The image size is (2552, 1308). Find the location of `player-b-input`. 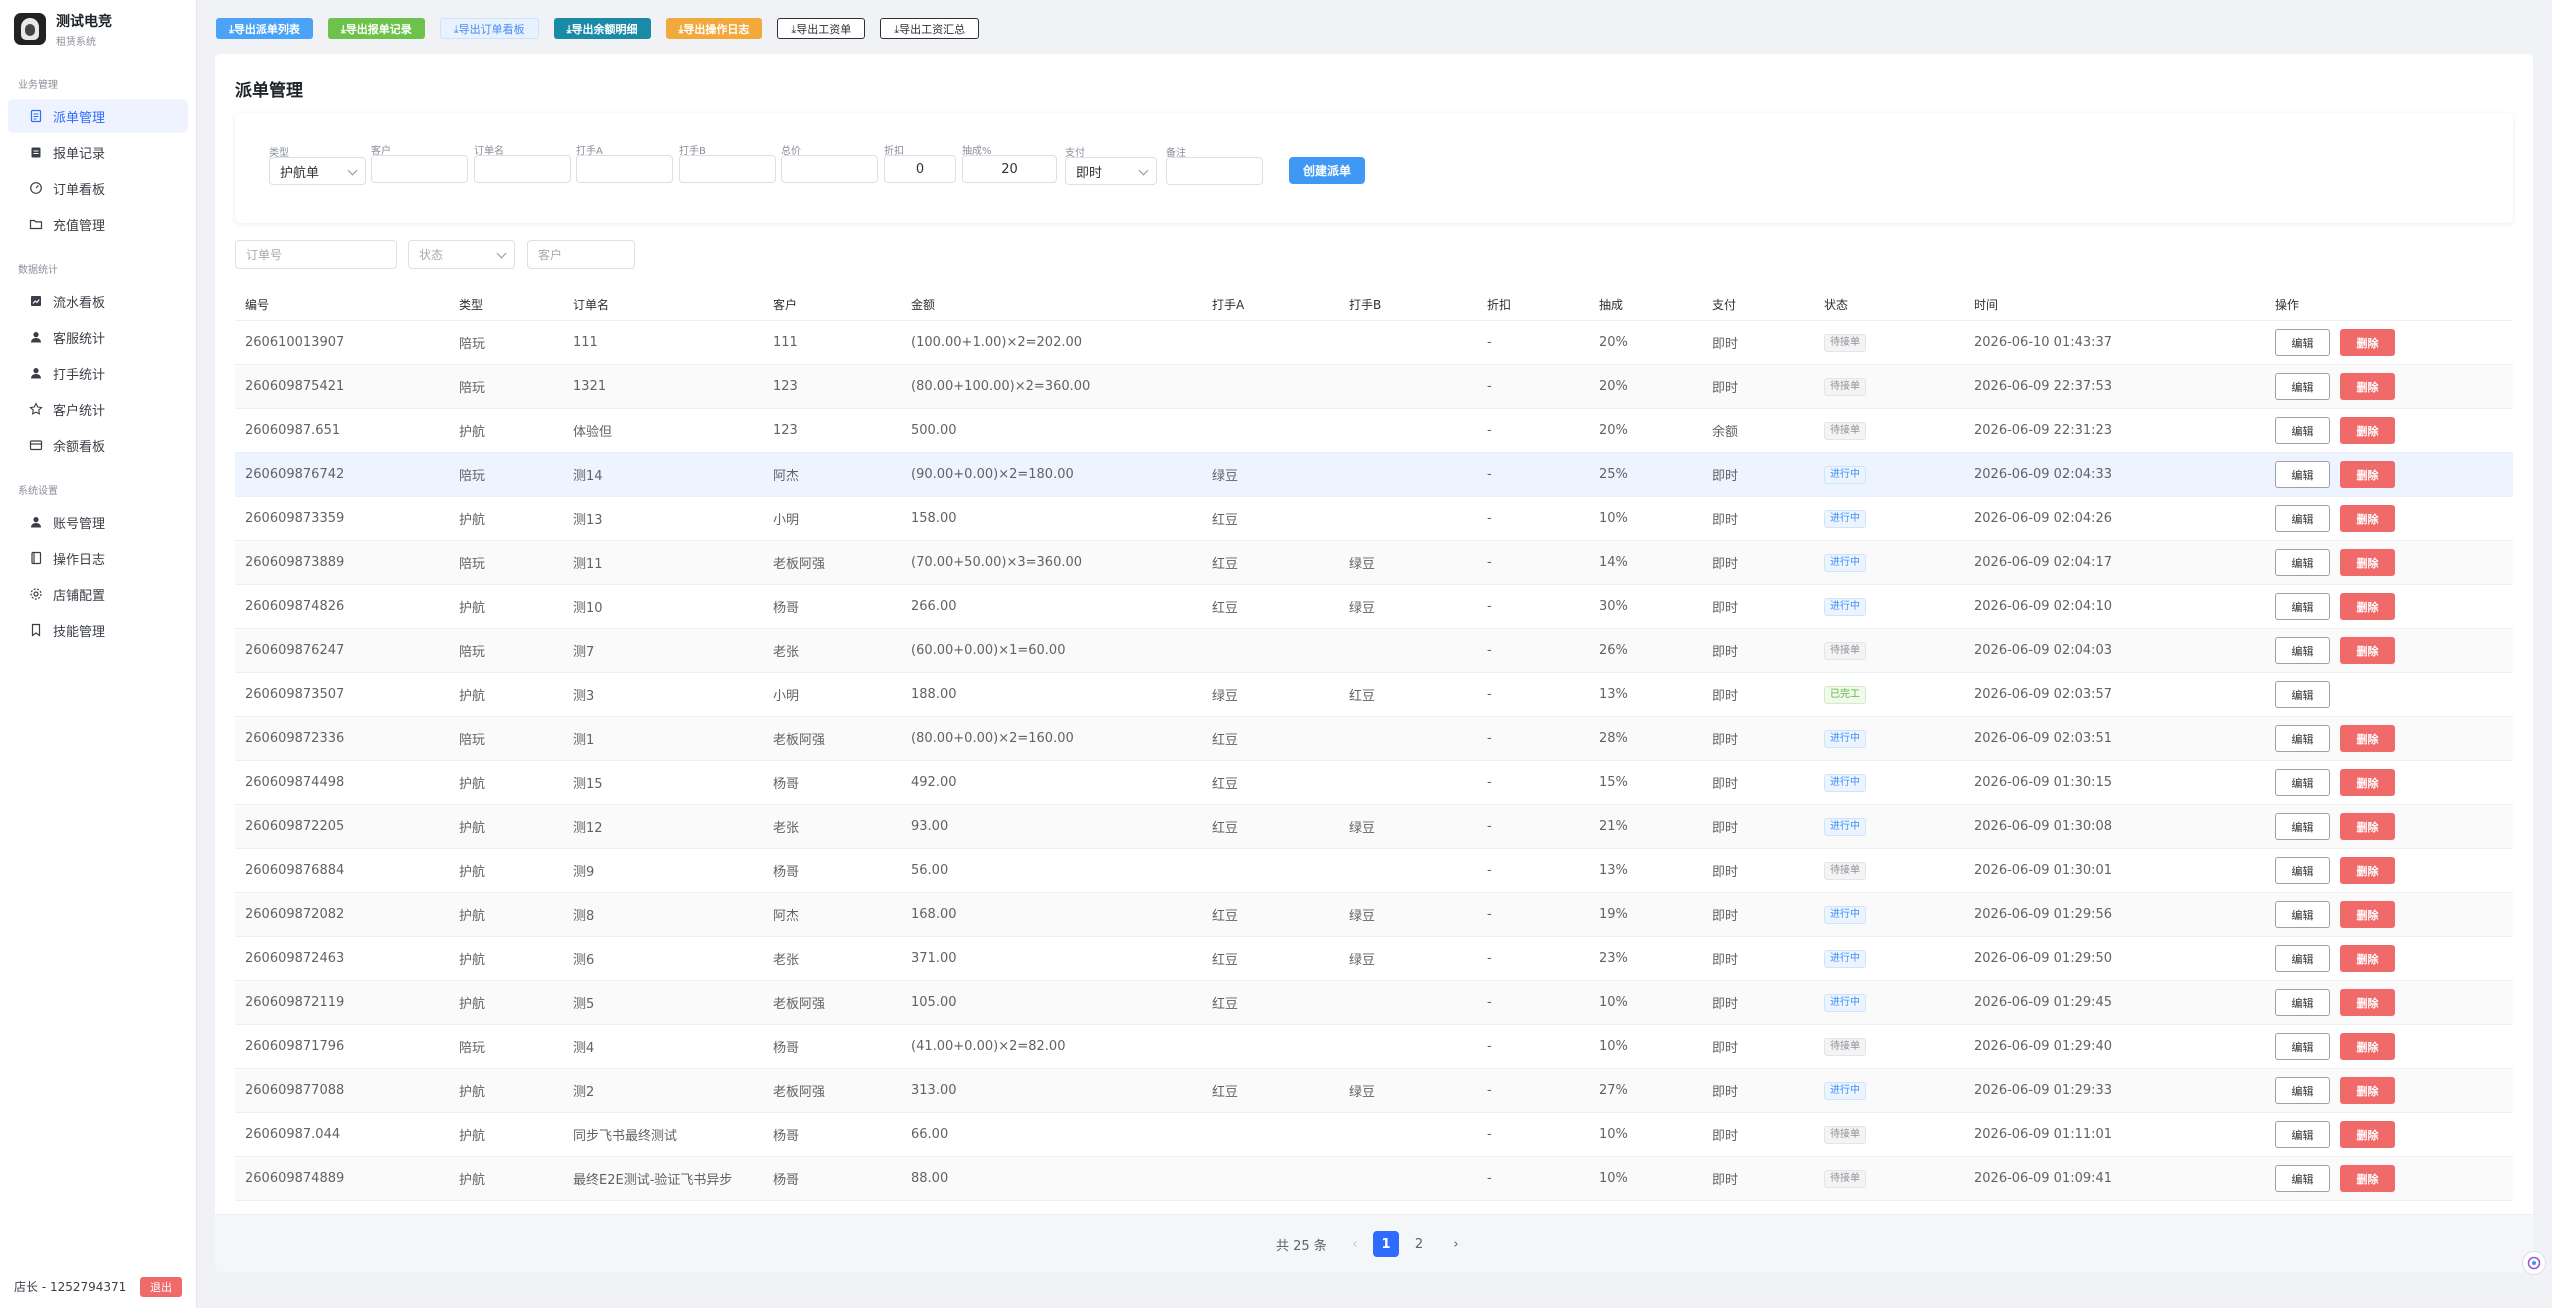

player-b-input is located at coordinates (727, 169).